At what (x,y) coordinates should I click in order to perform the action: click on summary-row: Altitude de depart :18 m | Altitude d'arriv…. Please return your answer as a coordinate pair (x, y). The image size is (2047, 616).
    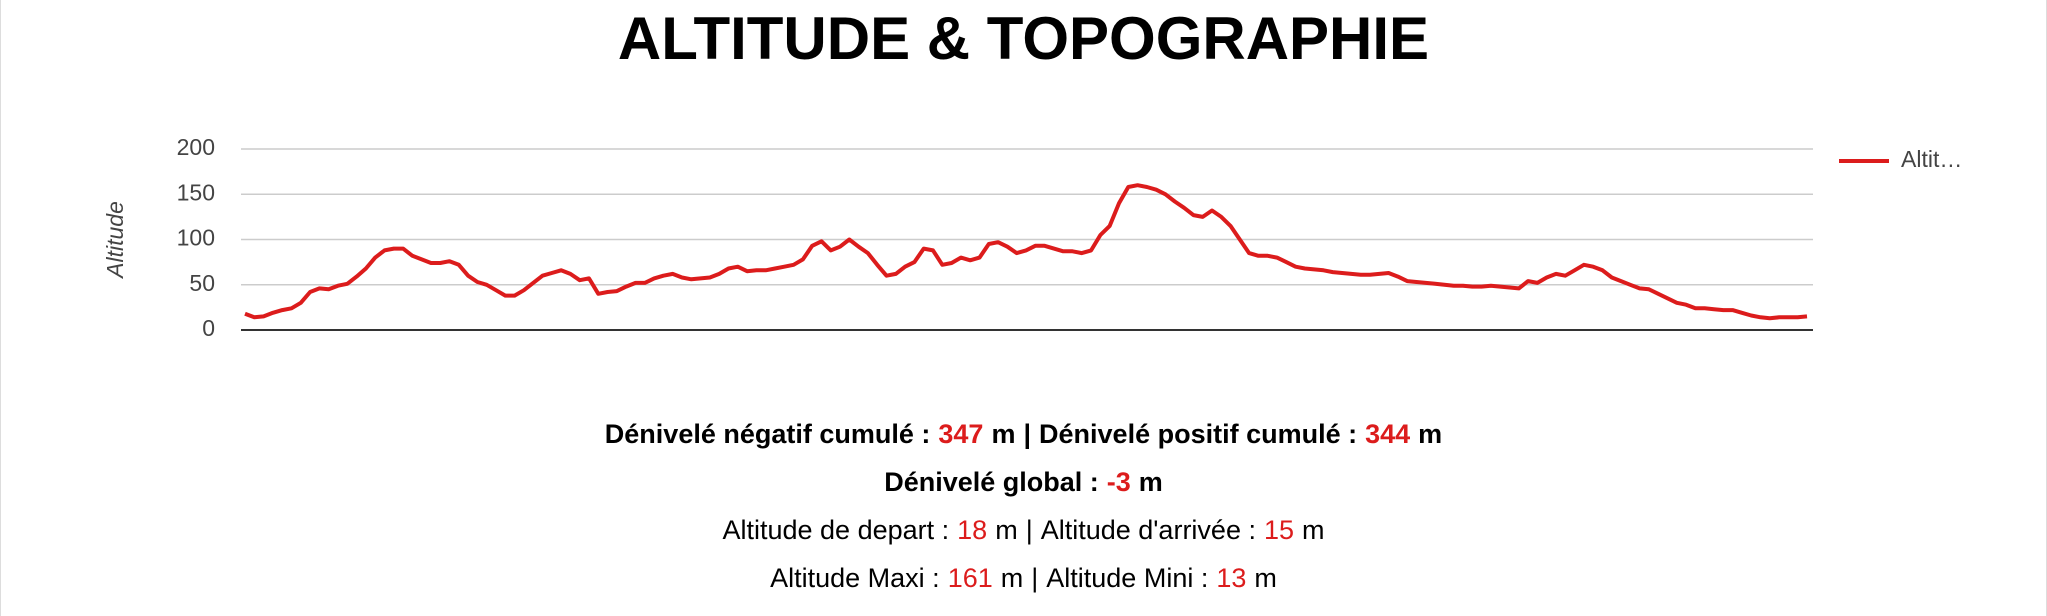
    Looking at the image, I should click on (1023, 532).